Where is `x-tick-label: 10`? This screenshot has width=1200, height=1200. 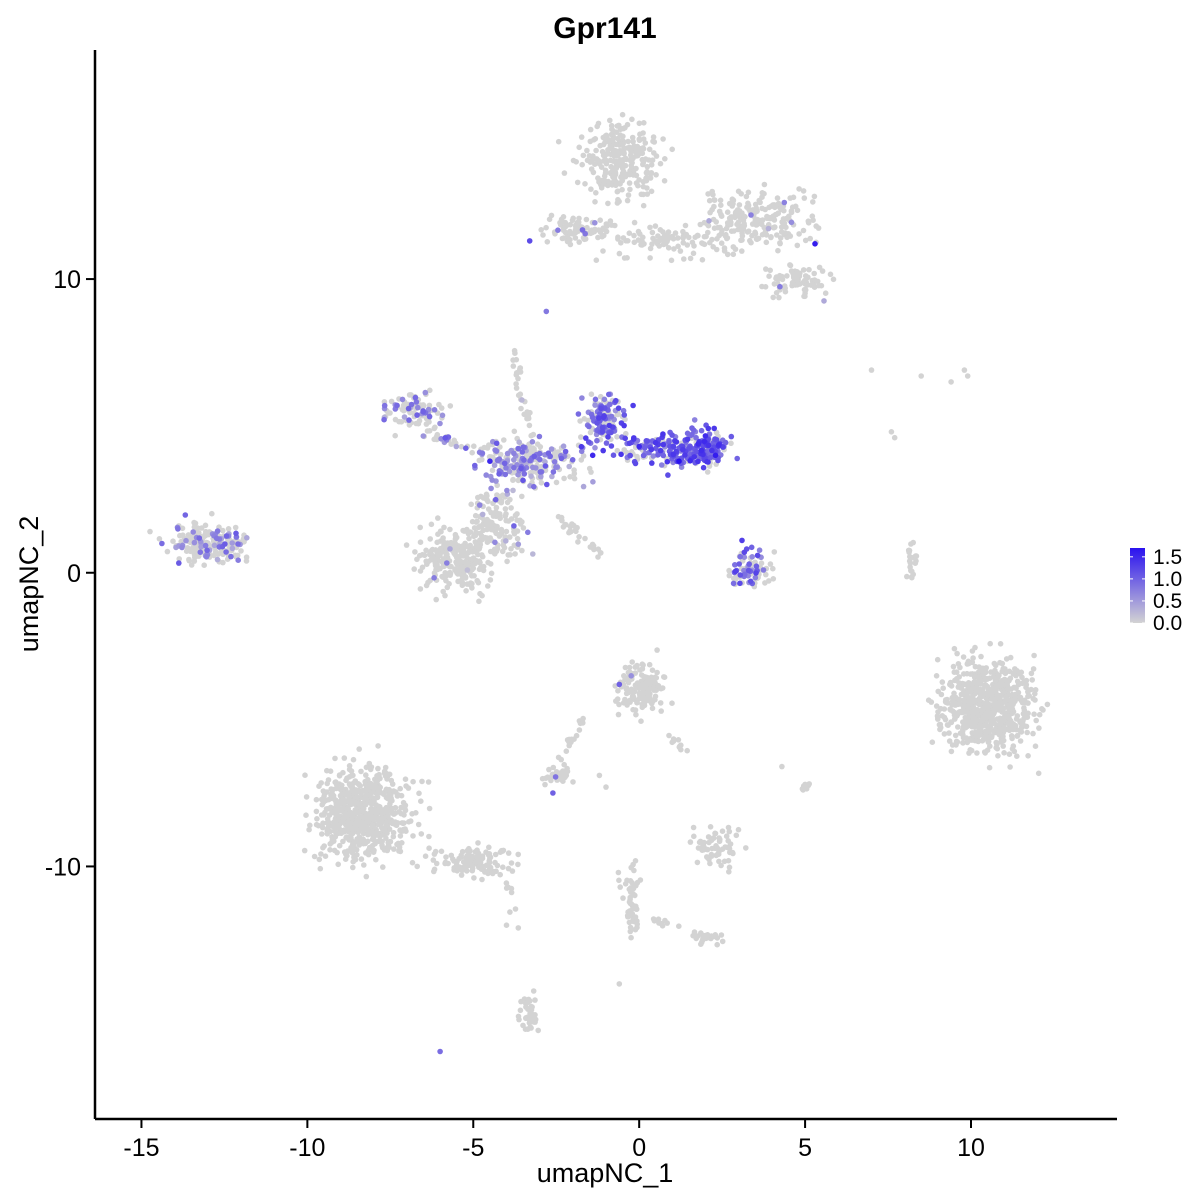
x-tick-label: 10 is located at coordinates (971, 1148).